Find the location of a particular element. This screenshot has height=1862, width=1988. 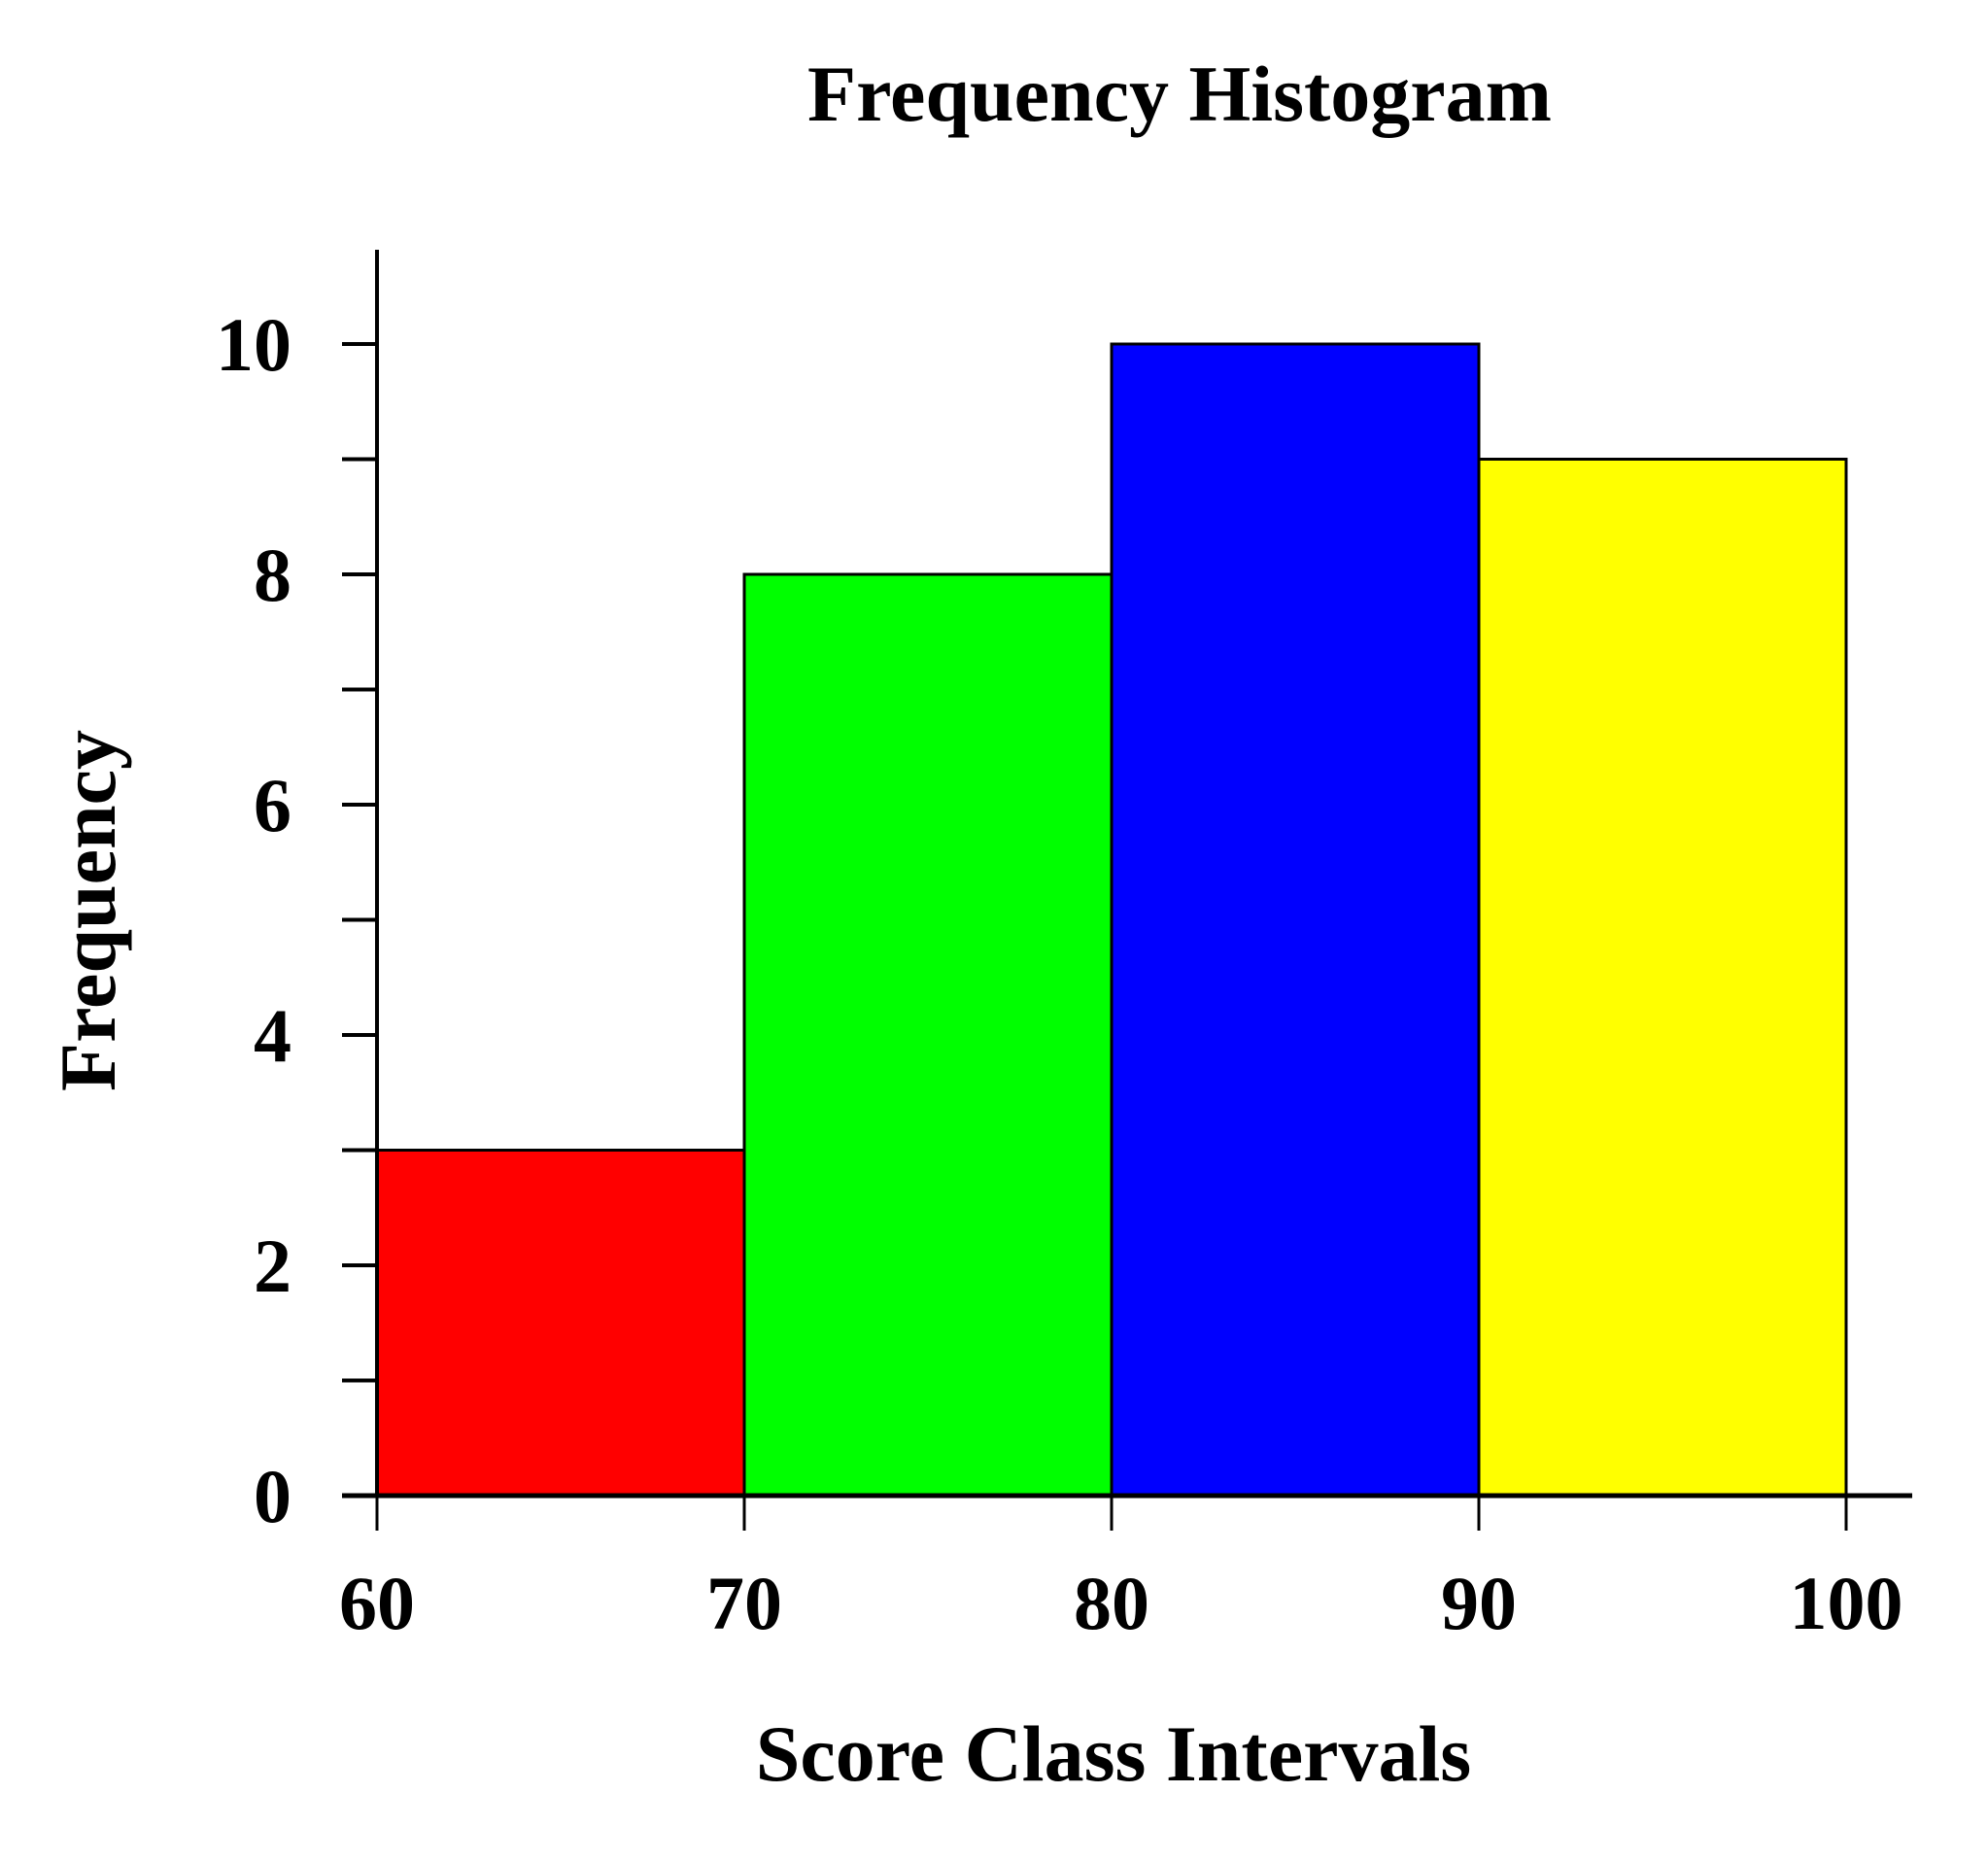

y-tick-label: 2 is located at coordinates (272, 1266).